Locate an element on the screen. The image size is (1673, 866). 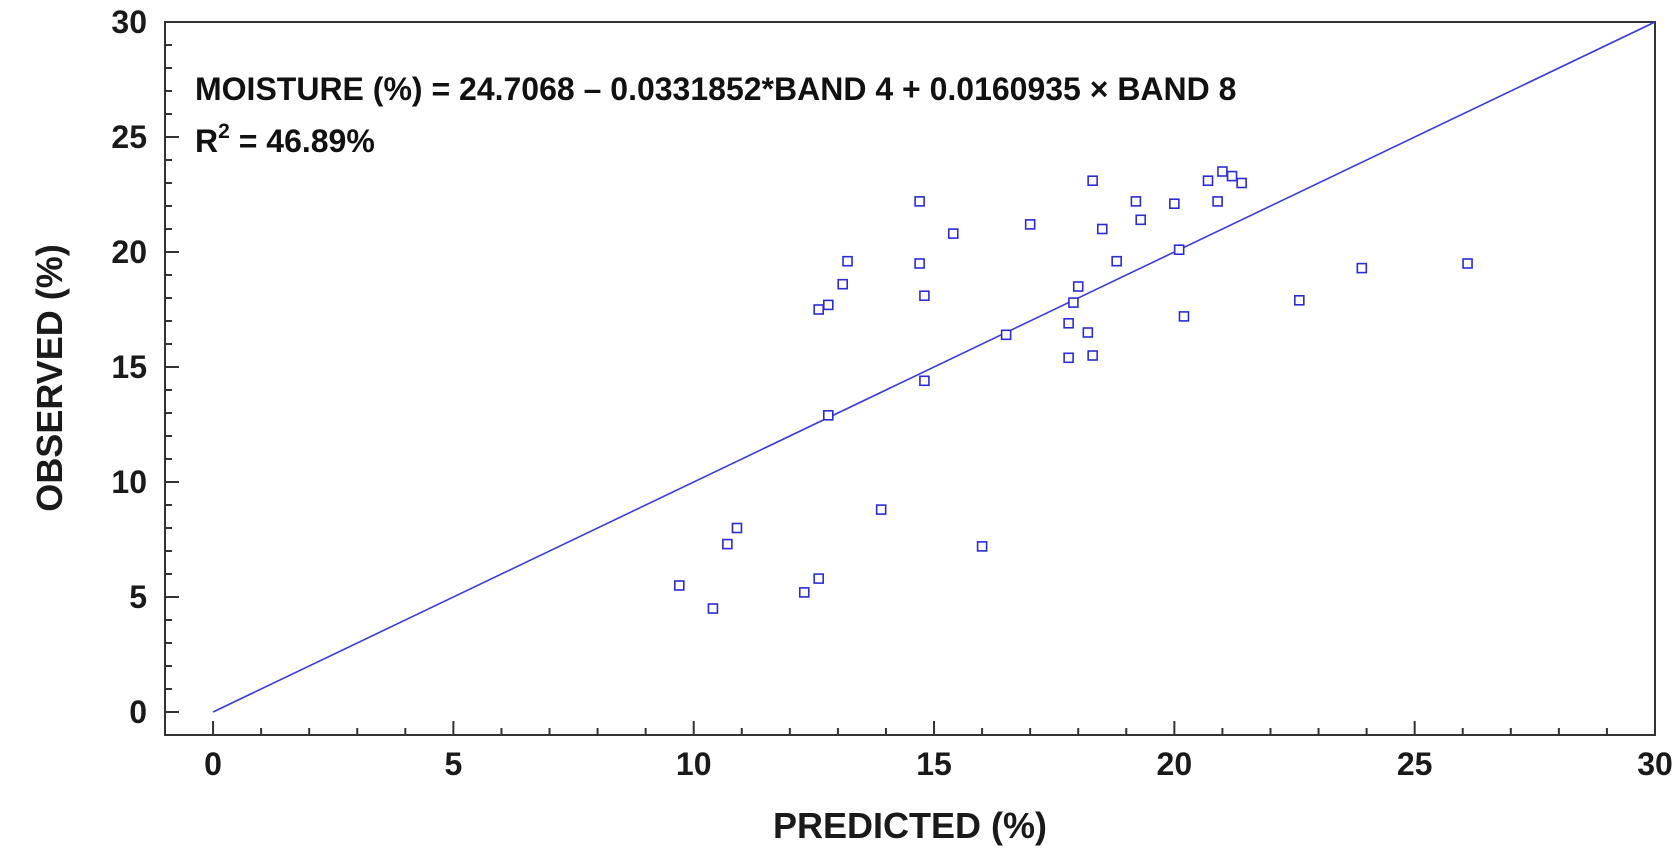
x-tick-label: 15 is located at coordinates (934, 764).